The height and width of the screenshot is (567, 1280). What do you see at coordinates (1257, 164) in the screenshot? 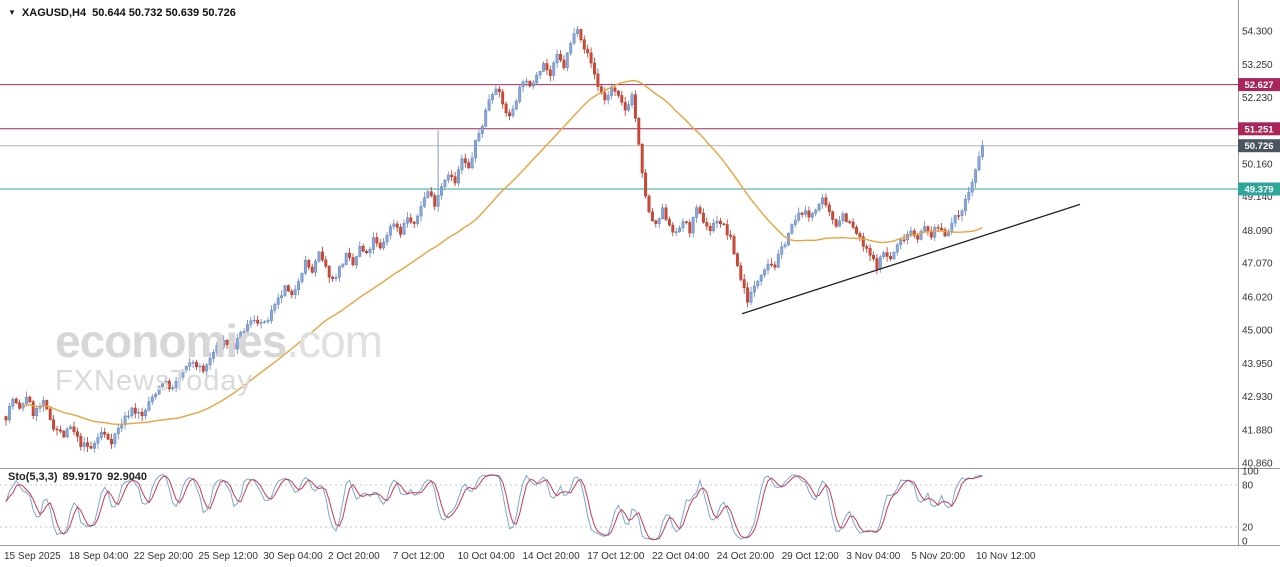
I see `price-axis-label: 50.160` at bounding box center [1257, 164].